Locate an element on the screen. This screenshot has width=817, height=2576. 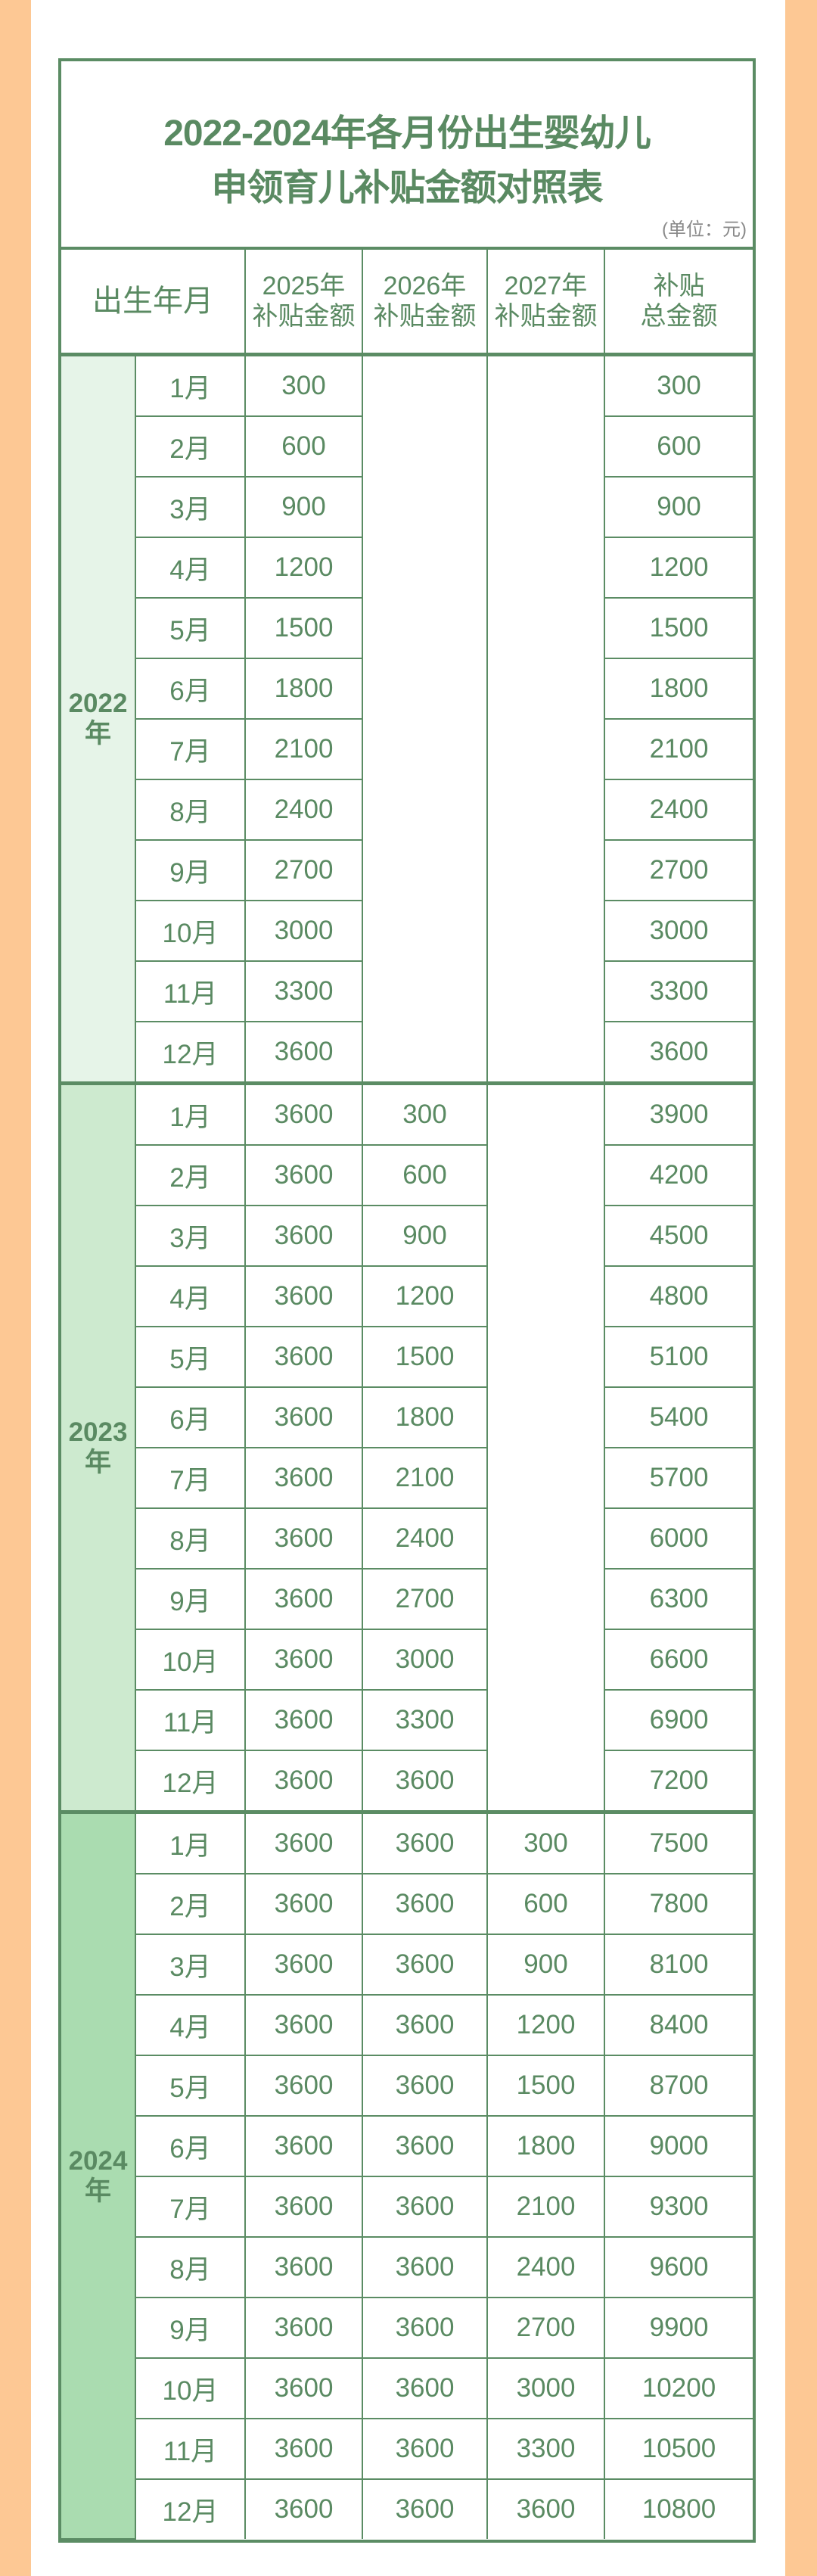
amount-2025-cell: 1200 is located at coordinates (303, 568).